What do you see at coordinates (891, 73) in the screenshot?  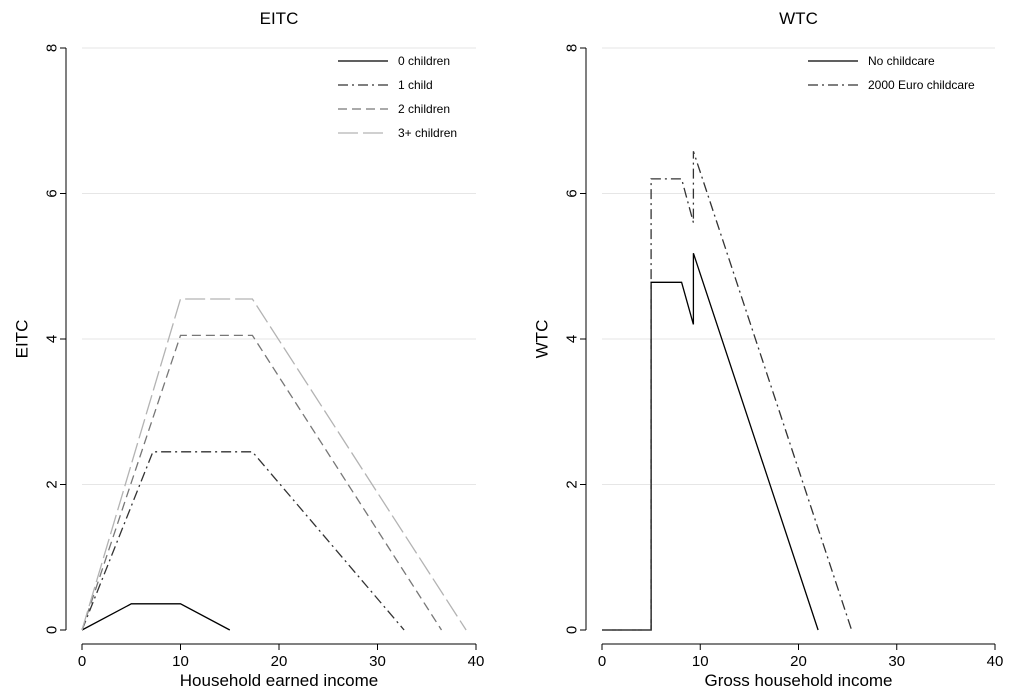 I see `legend: No childcare 2000 Euro childcare` at bounding box center [891, 73].